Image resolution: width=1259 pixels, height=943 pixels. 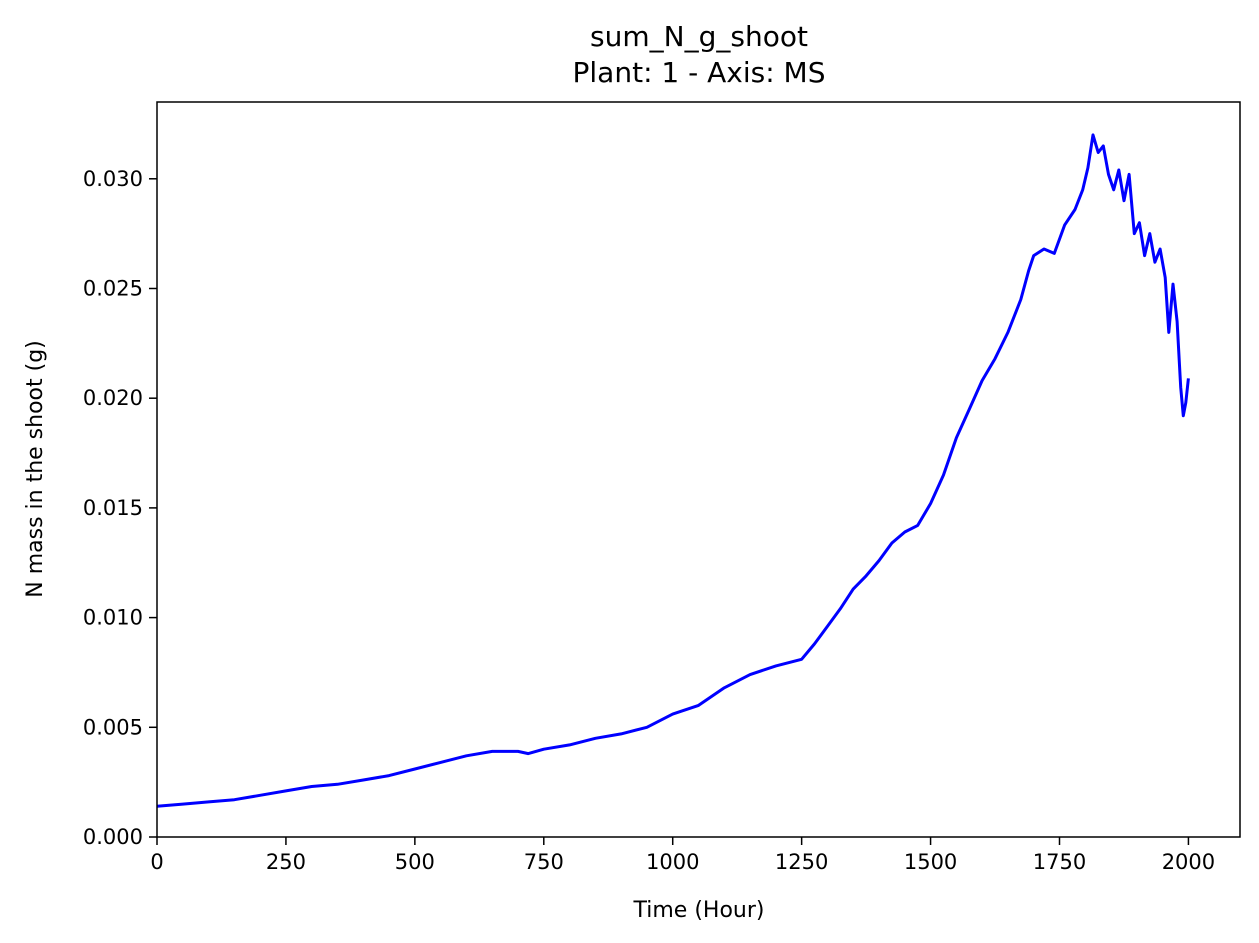 What do you see at coordinates (930, 862) in the screenshot?
I see `x-tick-label: 1500` at bounding box center [930, 862].